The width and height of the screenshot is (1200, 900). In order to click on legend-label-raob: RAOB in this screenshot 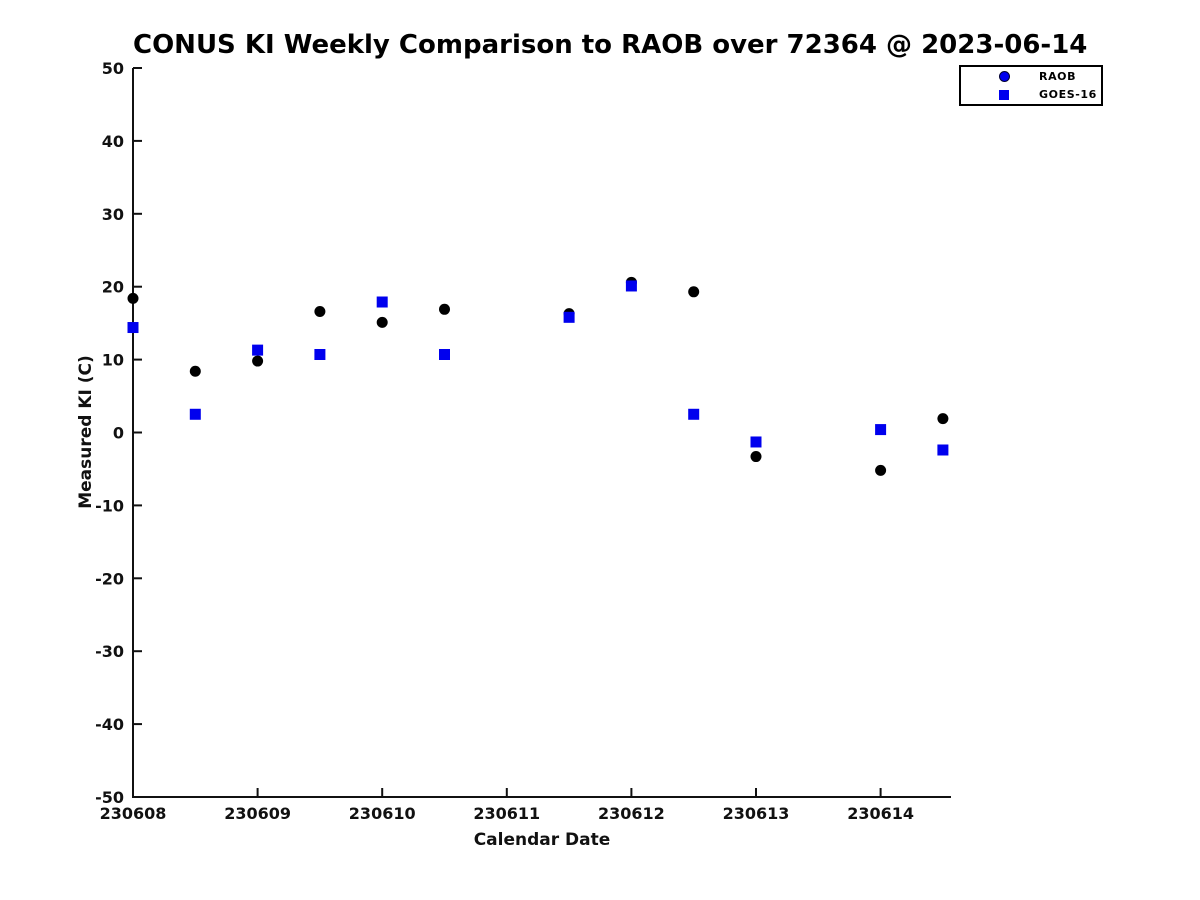, I will do `click(1058, 76)`.